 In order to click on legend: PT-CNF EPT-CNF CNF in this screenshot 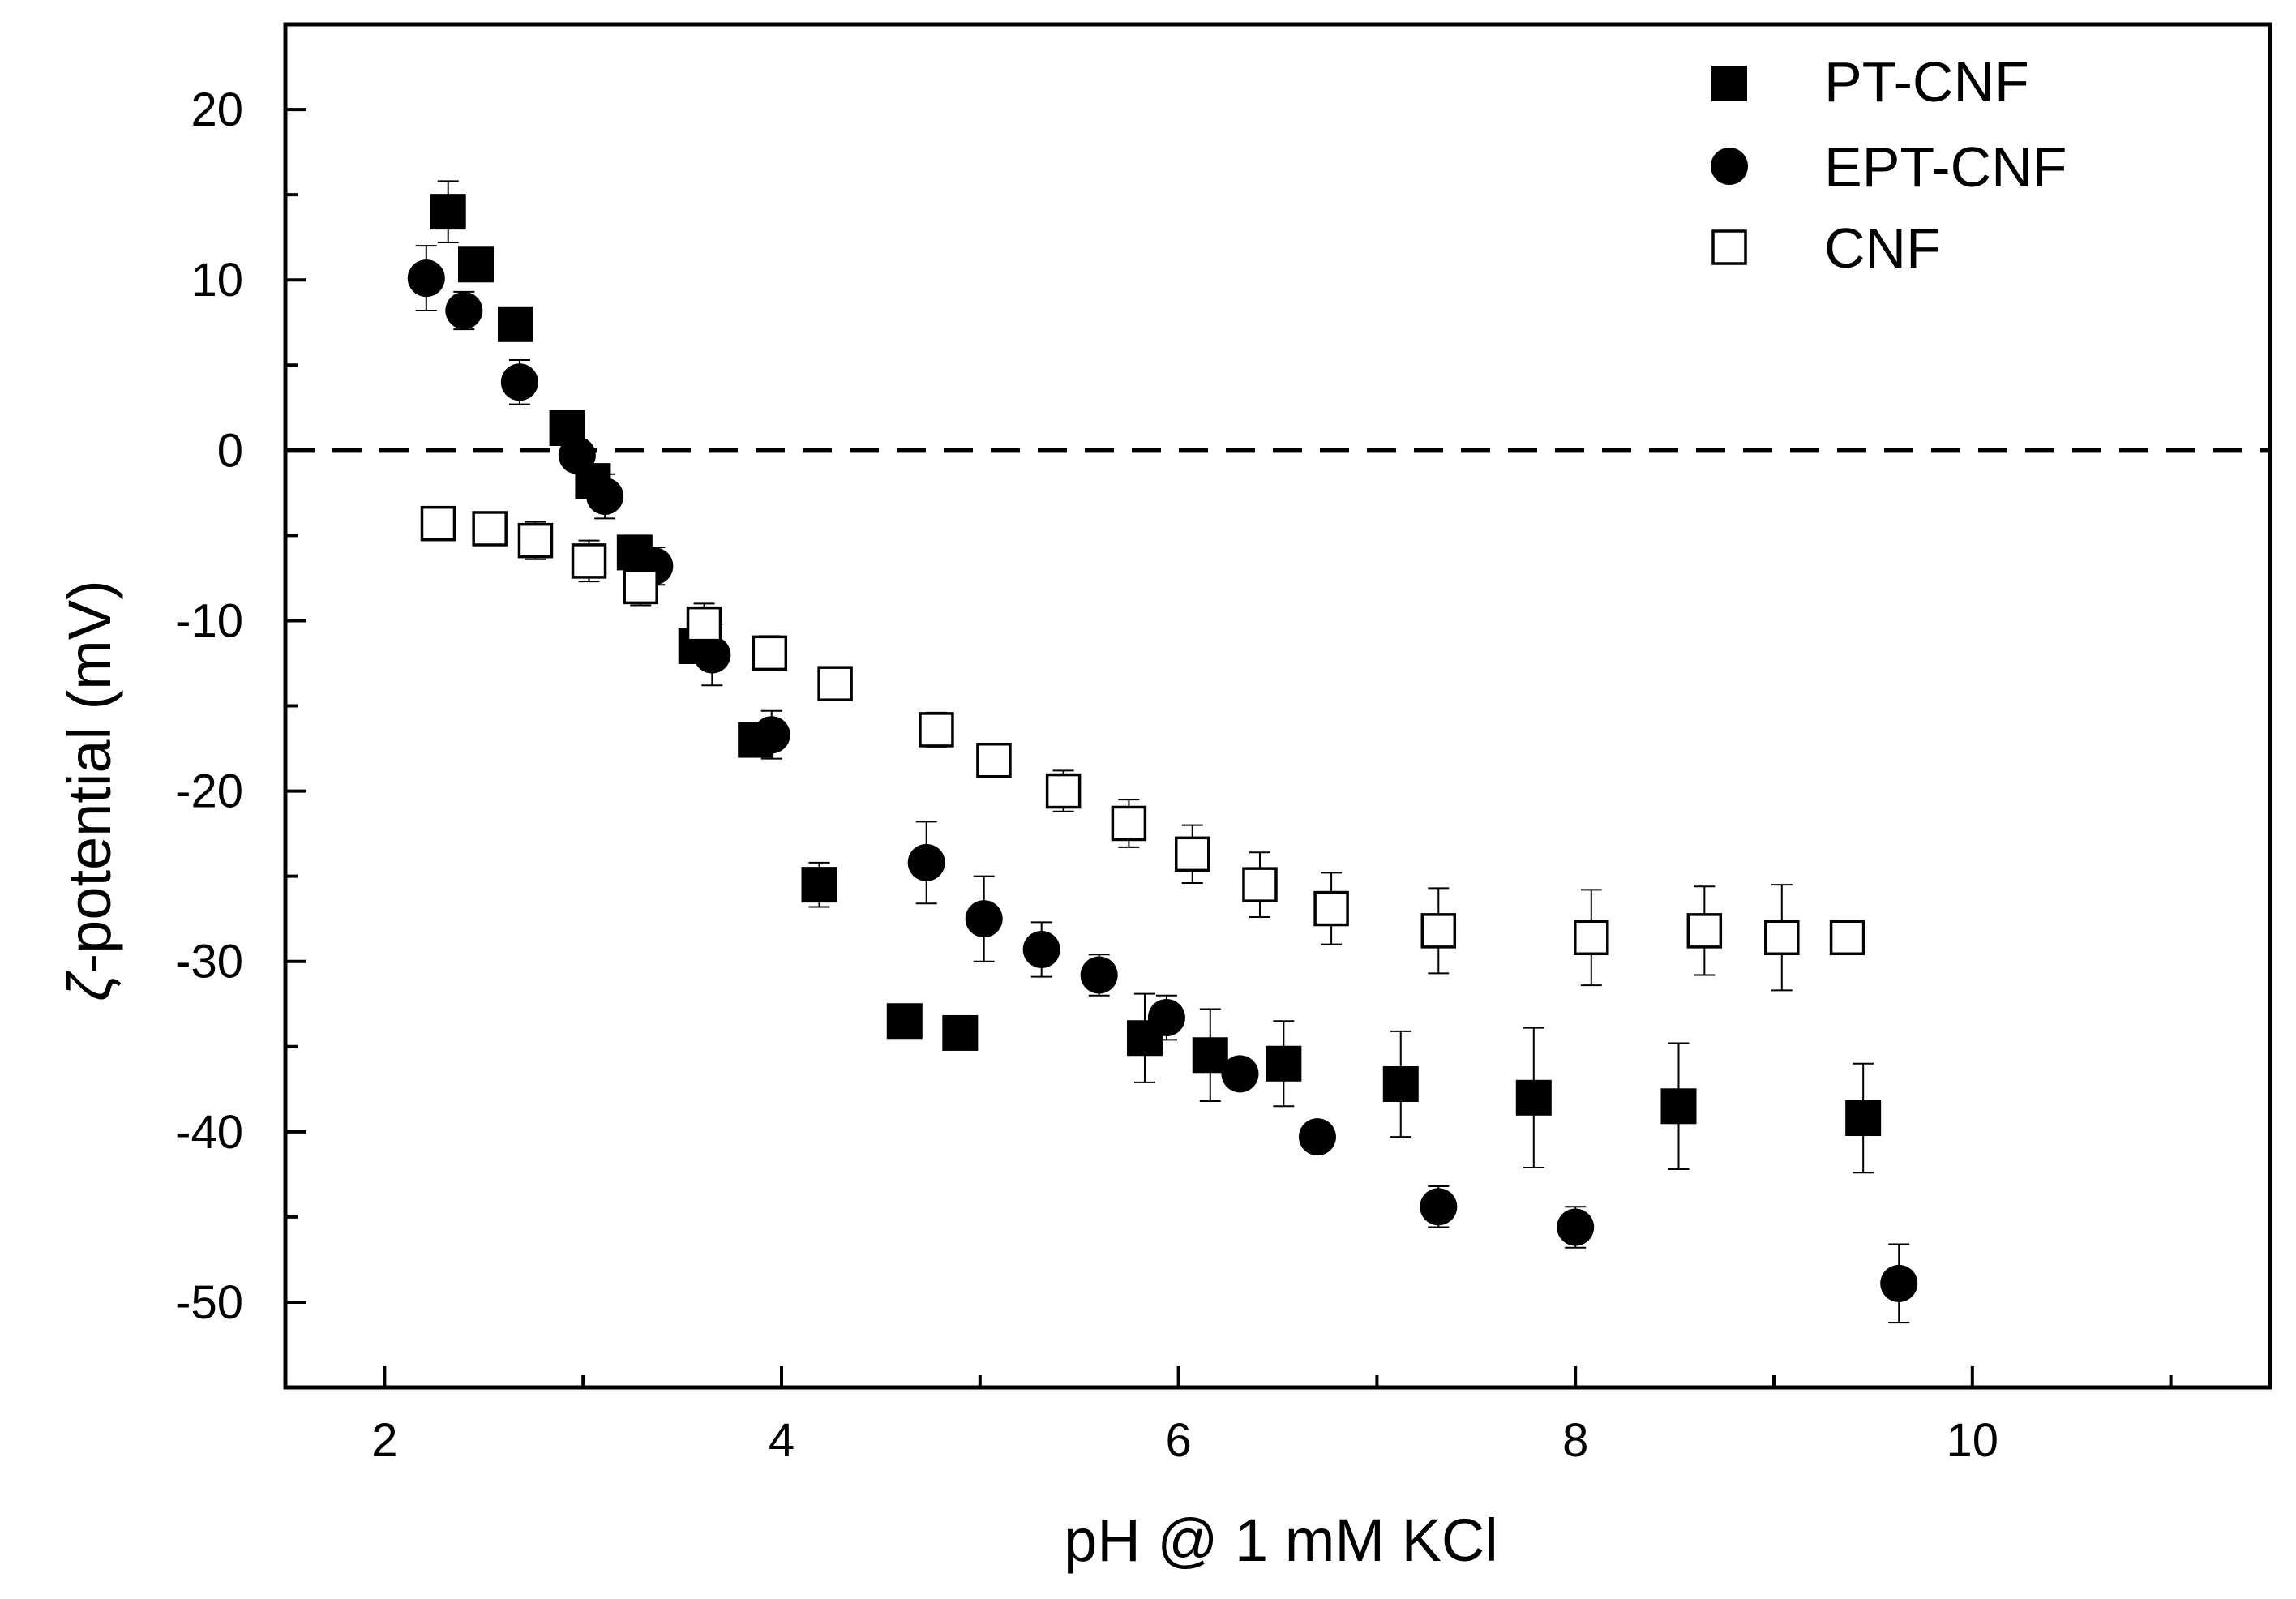, I will do `click(1889, 165)`.